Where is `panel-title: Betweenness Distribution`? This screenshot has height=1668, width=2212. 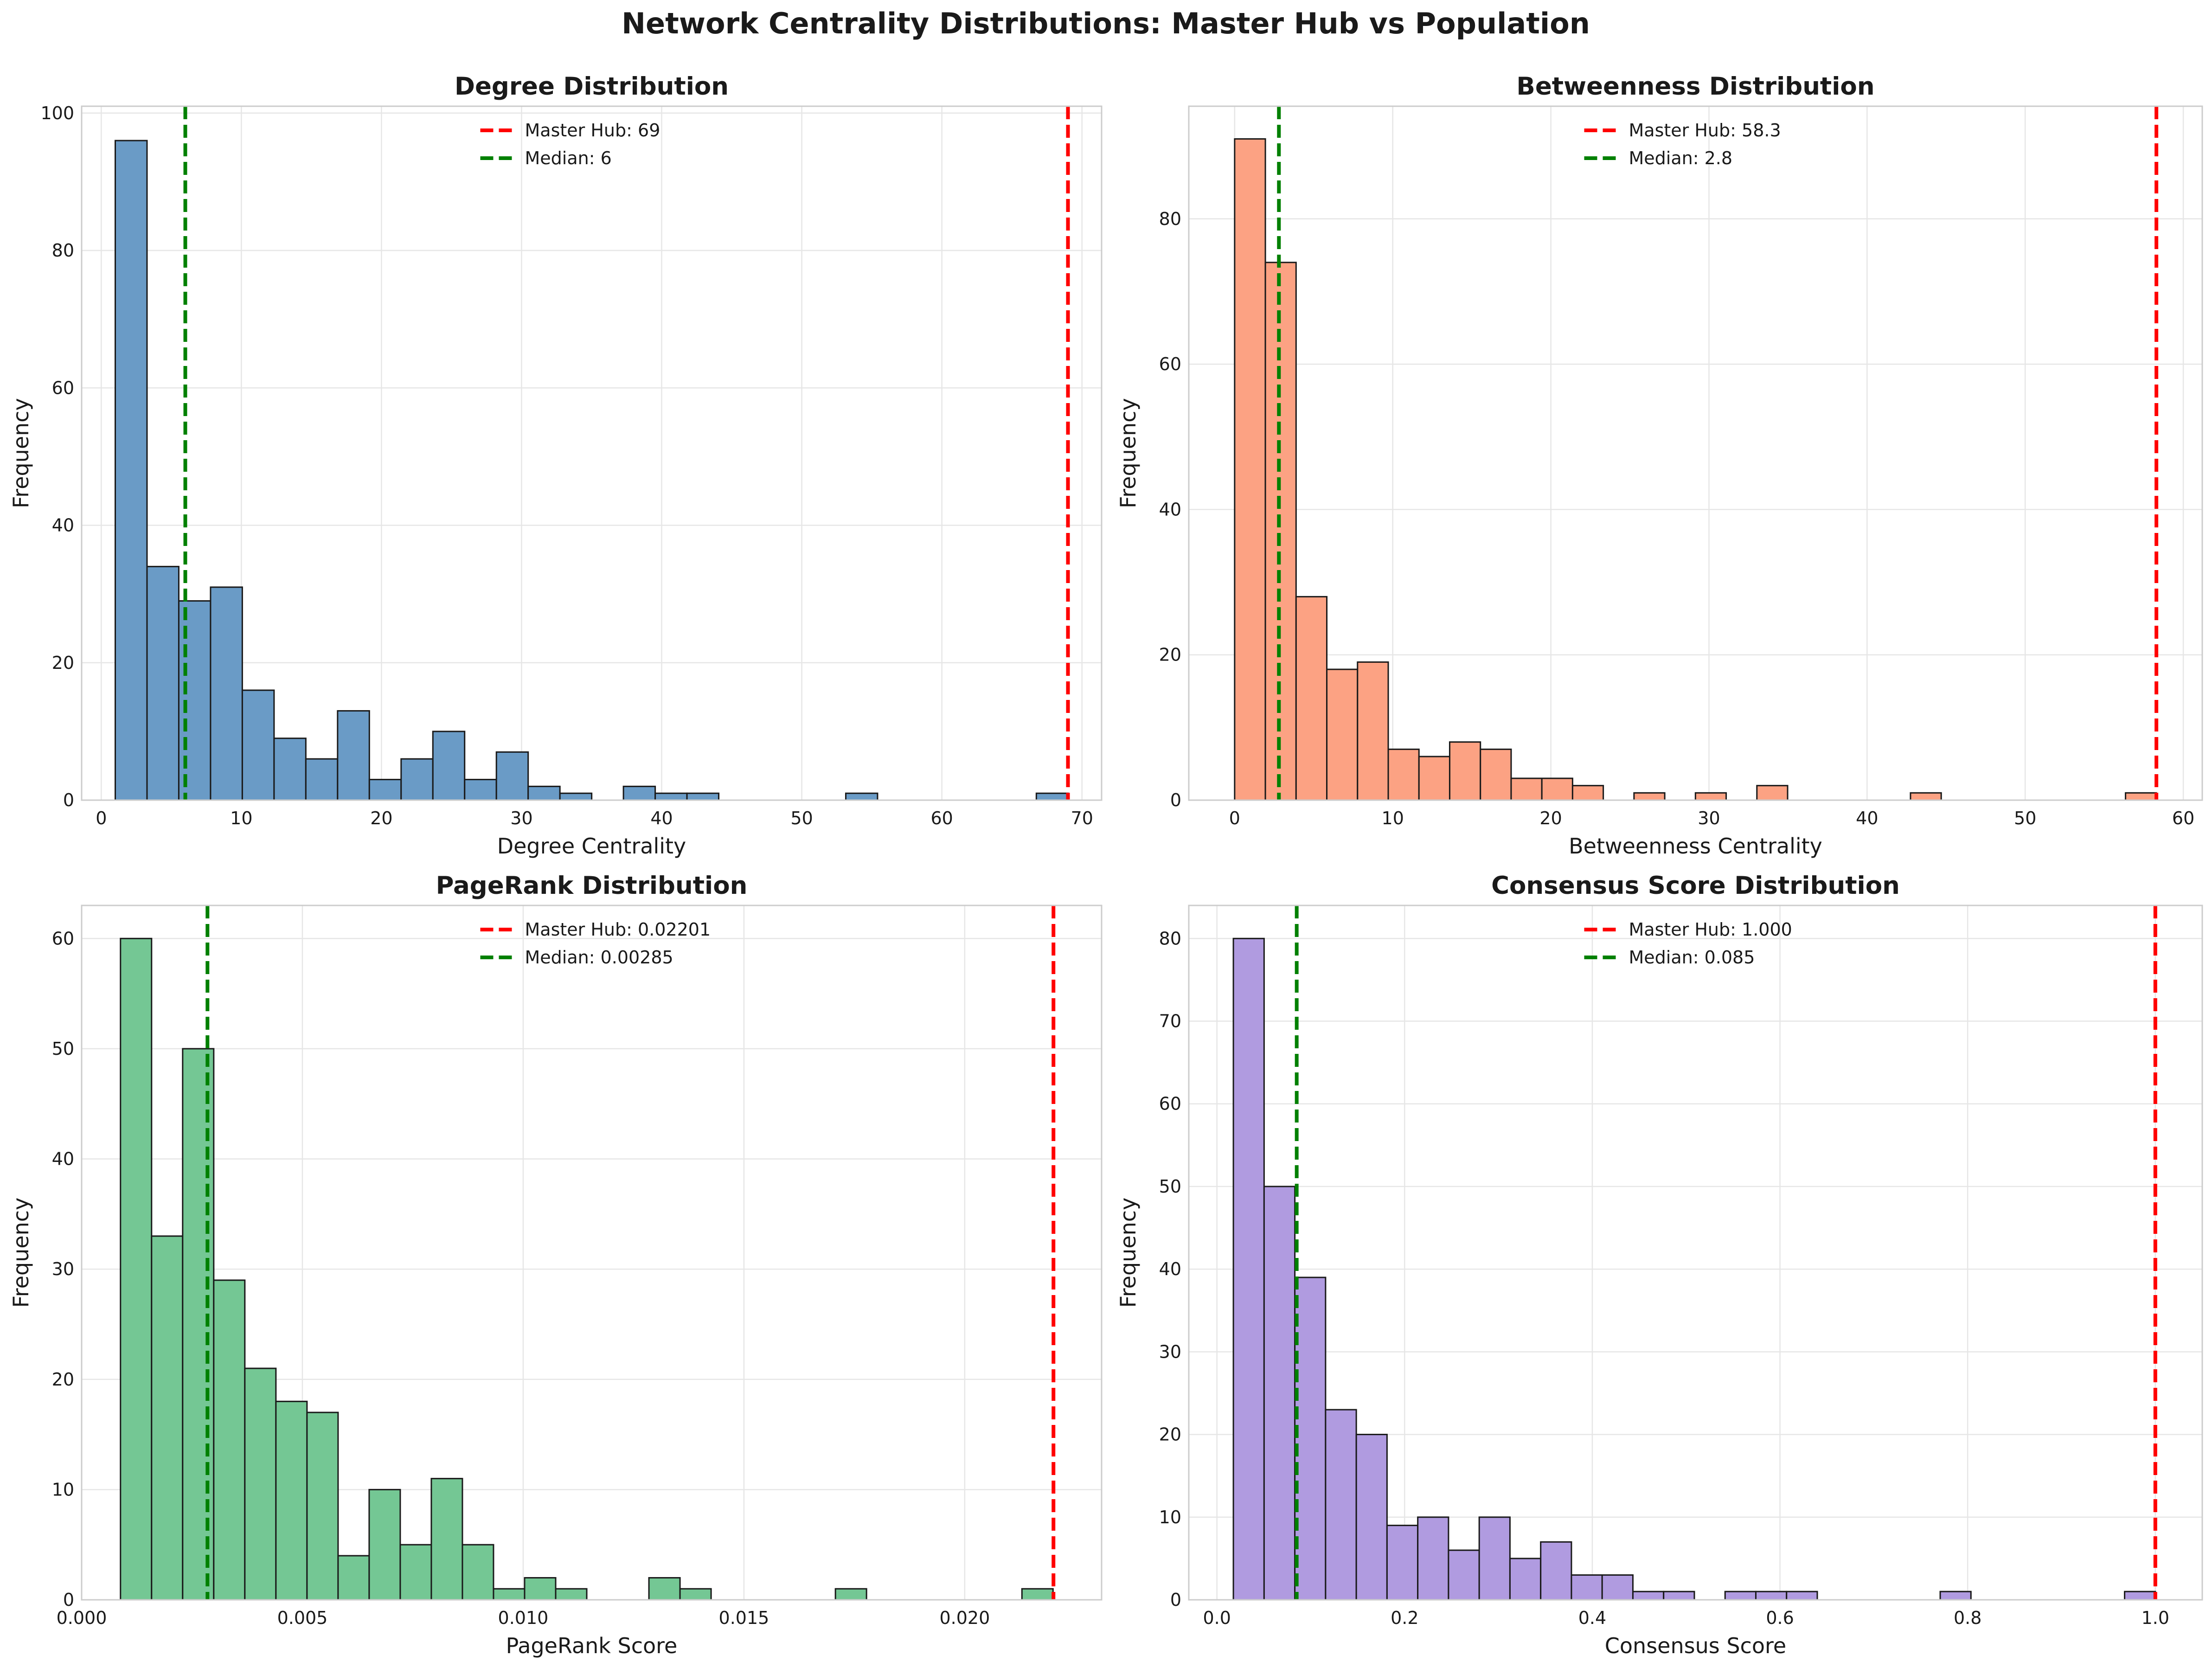 panel-title: Betweenness Distribution is located at coordinates (1695, 86).